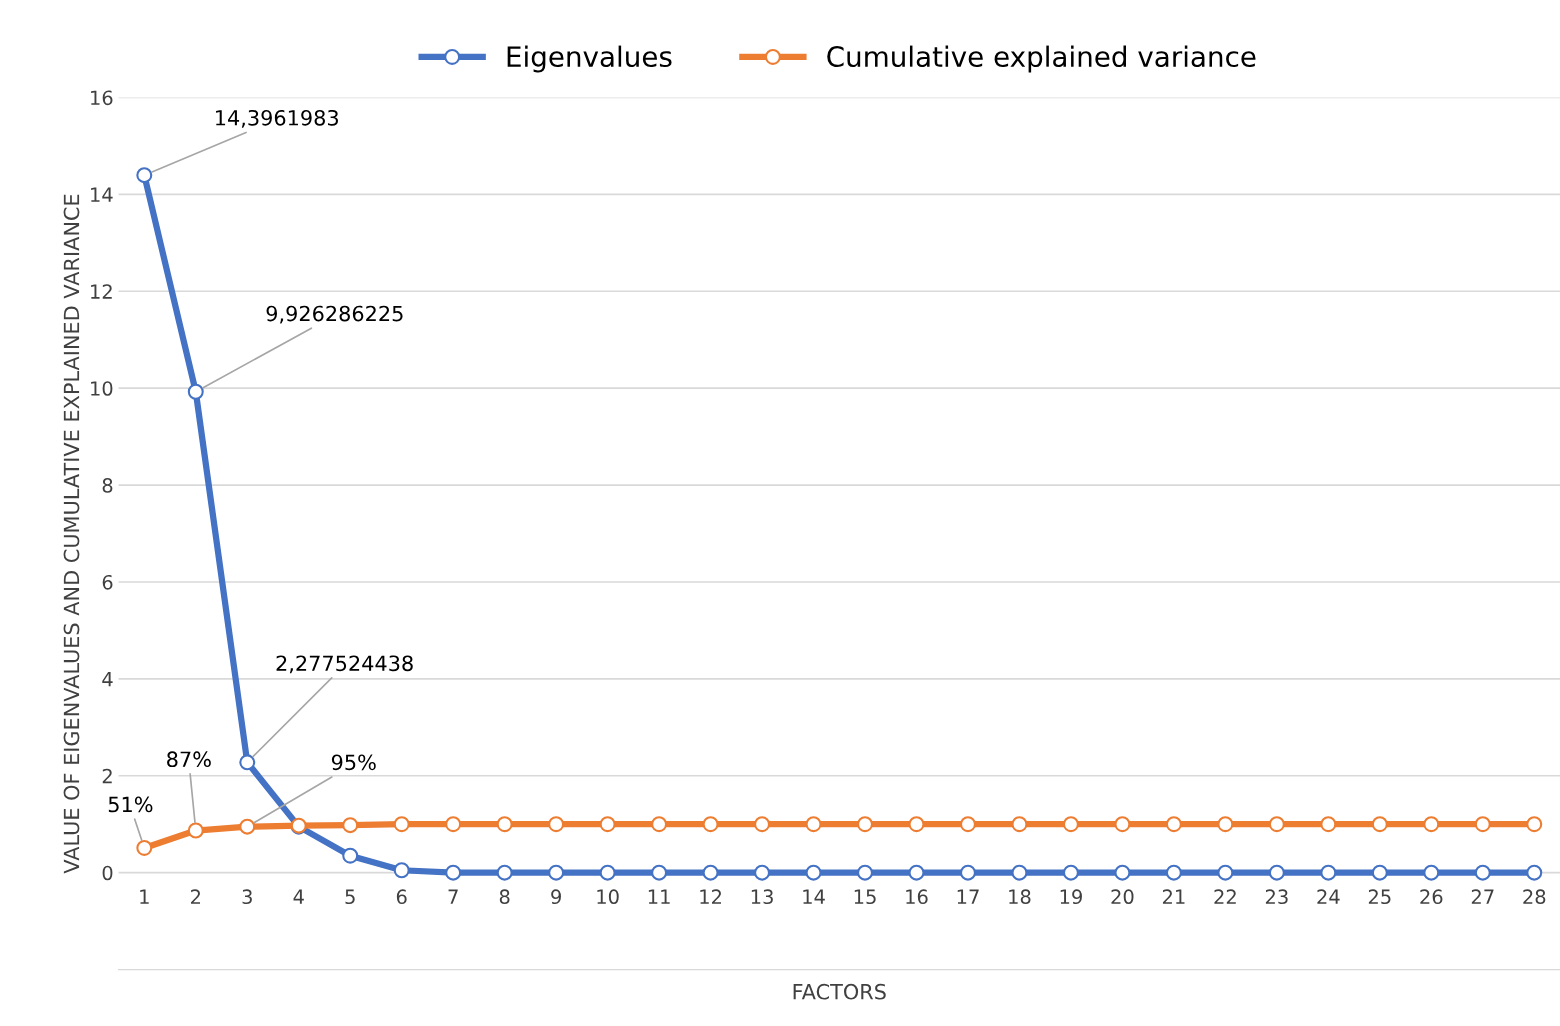 The width and height of the screenshot is (1560, 1026). I want to click on y-tick-label: 10, so click(102, 388).